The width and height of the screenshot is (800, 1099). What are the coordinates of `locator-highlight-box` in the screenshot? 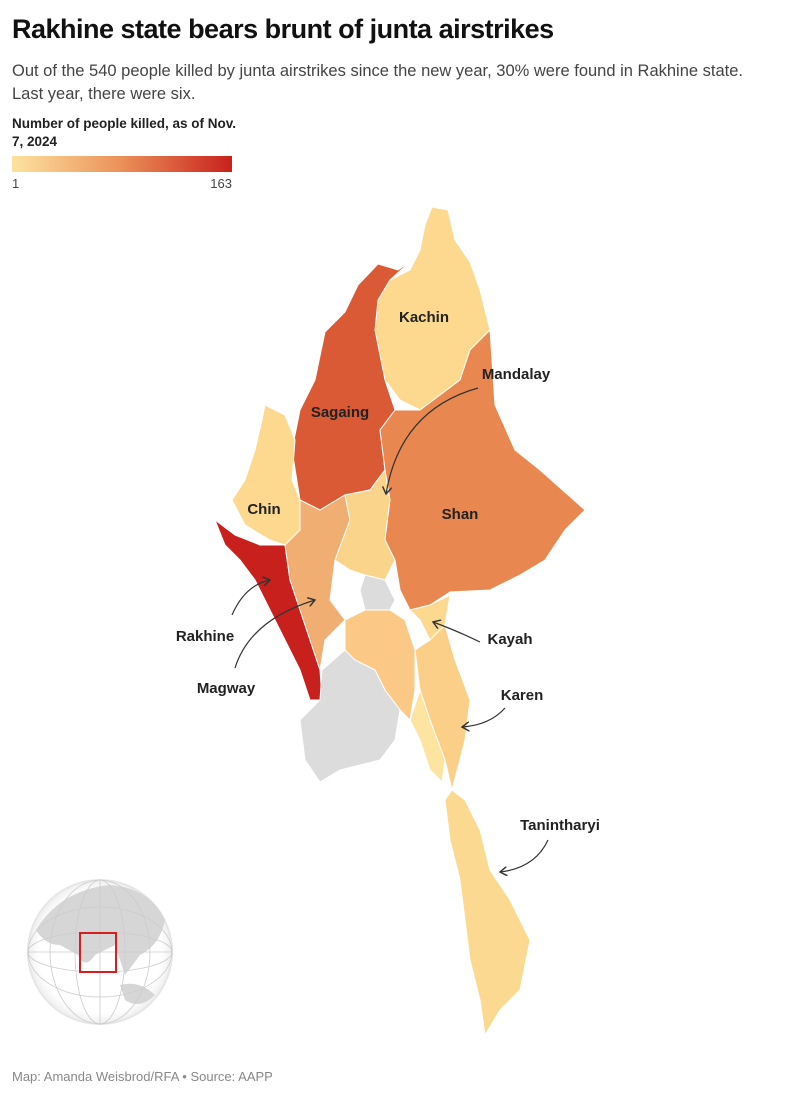 It's located at (98, 952).